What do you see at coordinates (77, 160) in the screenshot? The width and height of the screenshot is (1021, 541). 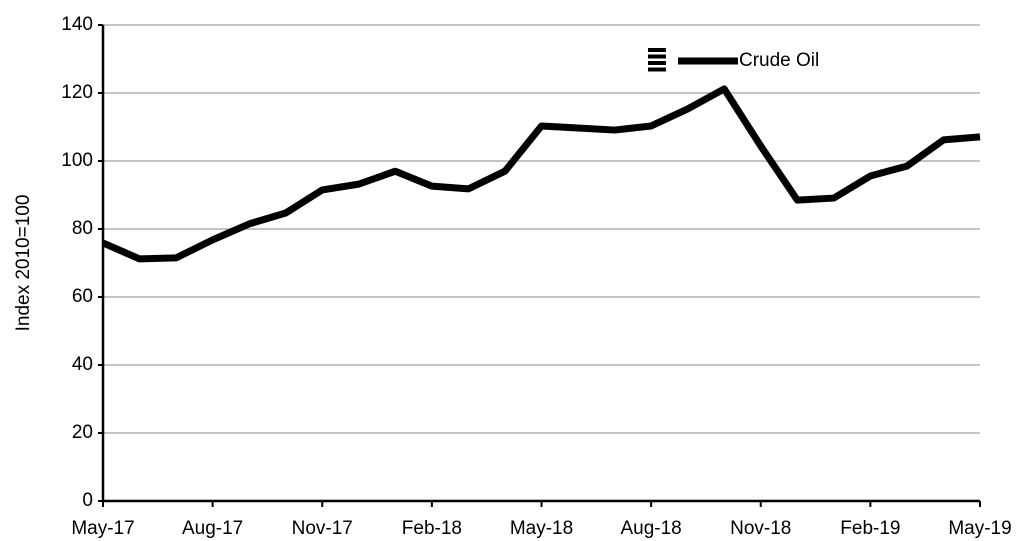 I see `y-tick-label: 100` at bounding box center [77, 160].